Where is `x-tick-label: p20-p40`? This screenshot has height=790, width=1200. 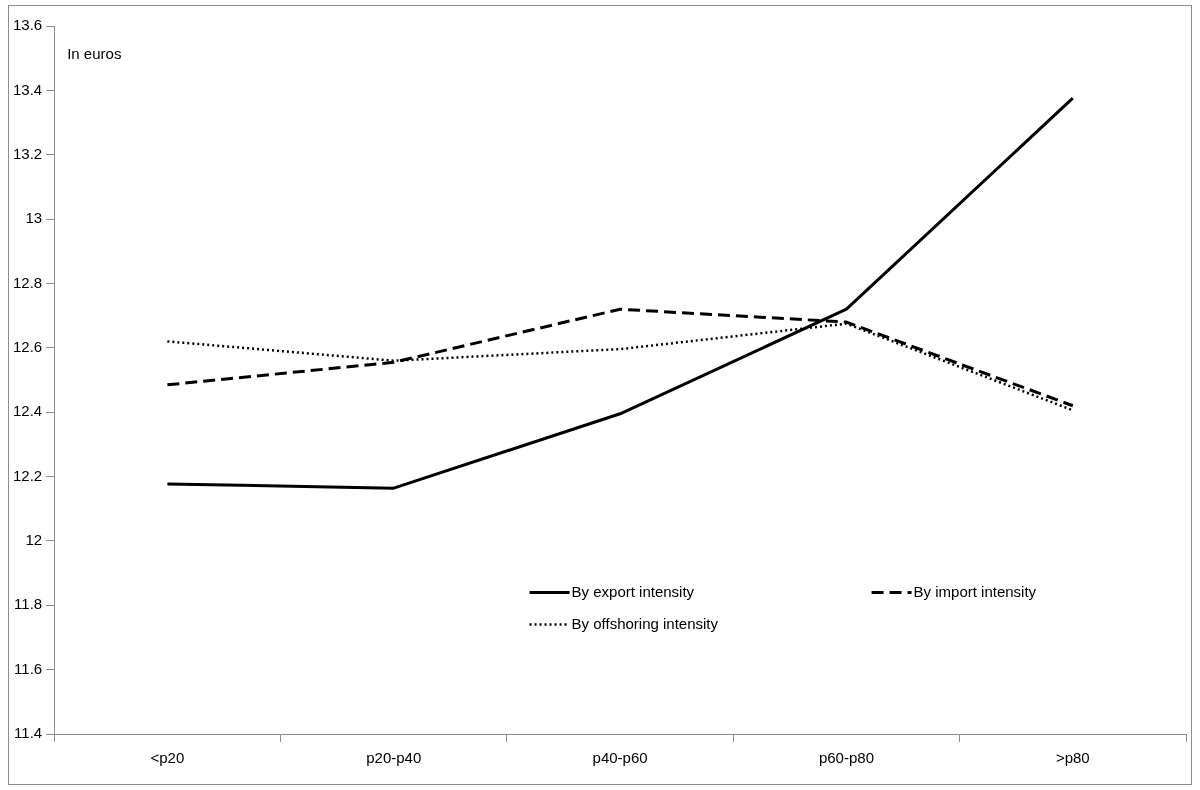 x-tick-label: p20-p40 is located at coordinates (394, 758).